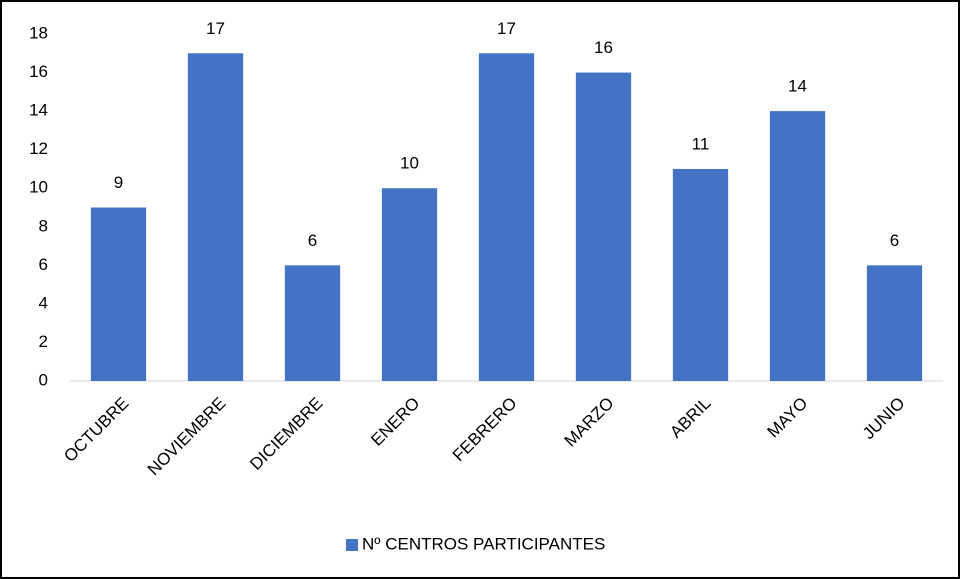  Describe the element at coordinates (38, 32) in the screenshot. I see `y-tick-label: 18` at that location.